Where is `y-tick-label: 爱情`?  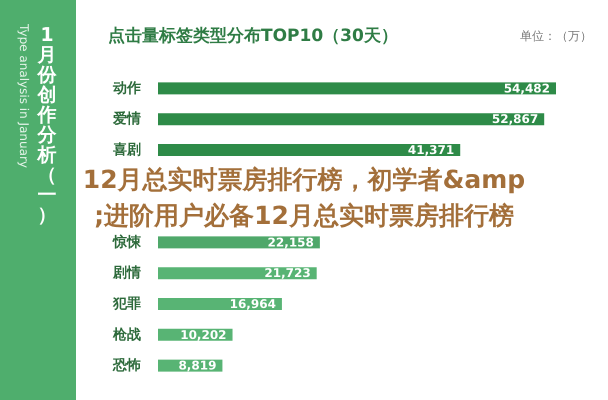
y-tick-label: 爱情 is located at coordinates (126, 119).